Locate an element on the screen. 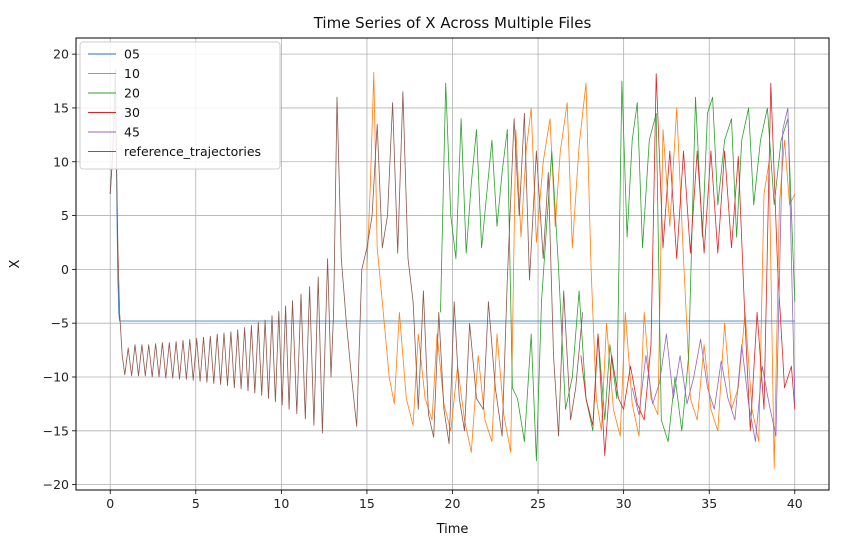  legend-label: 10 is located at coordinates (132, 73).